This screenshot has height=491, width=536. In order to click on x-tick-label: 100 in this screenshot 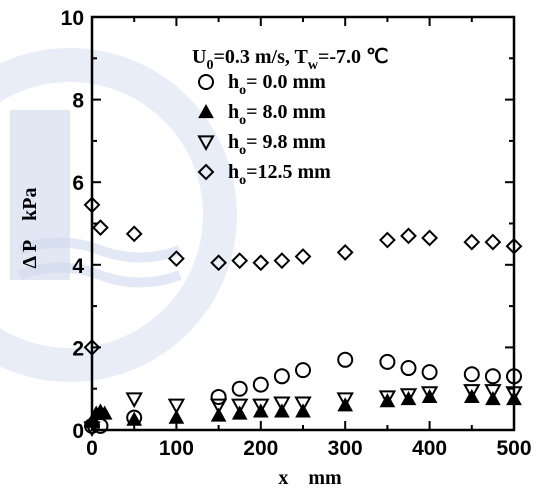, I will do `click(176, 448)`.